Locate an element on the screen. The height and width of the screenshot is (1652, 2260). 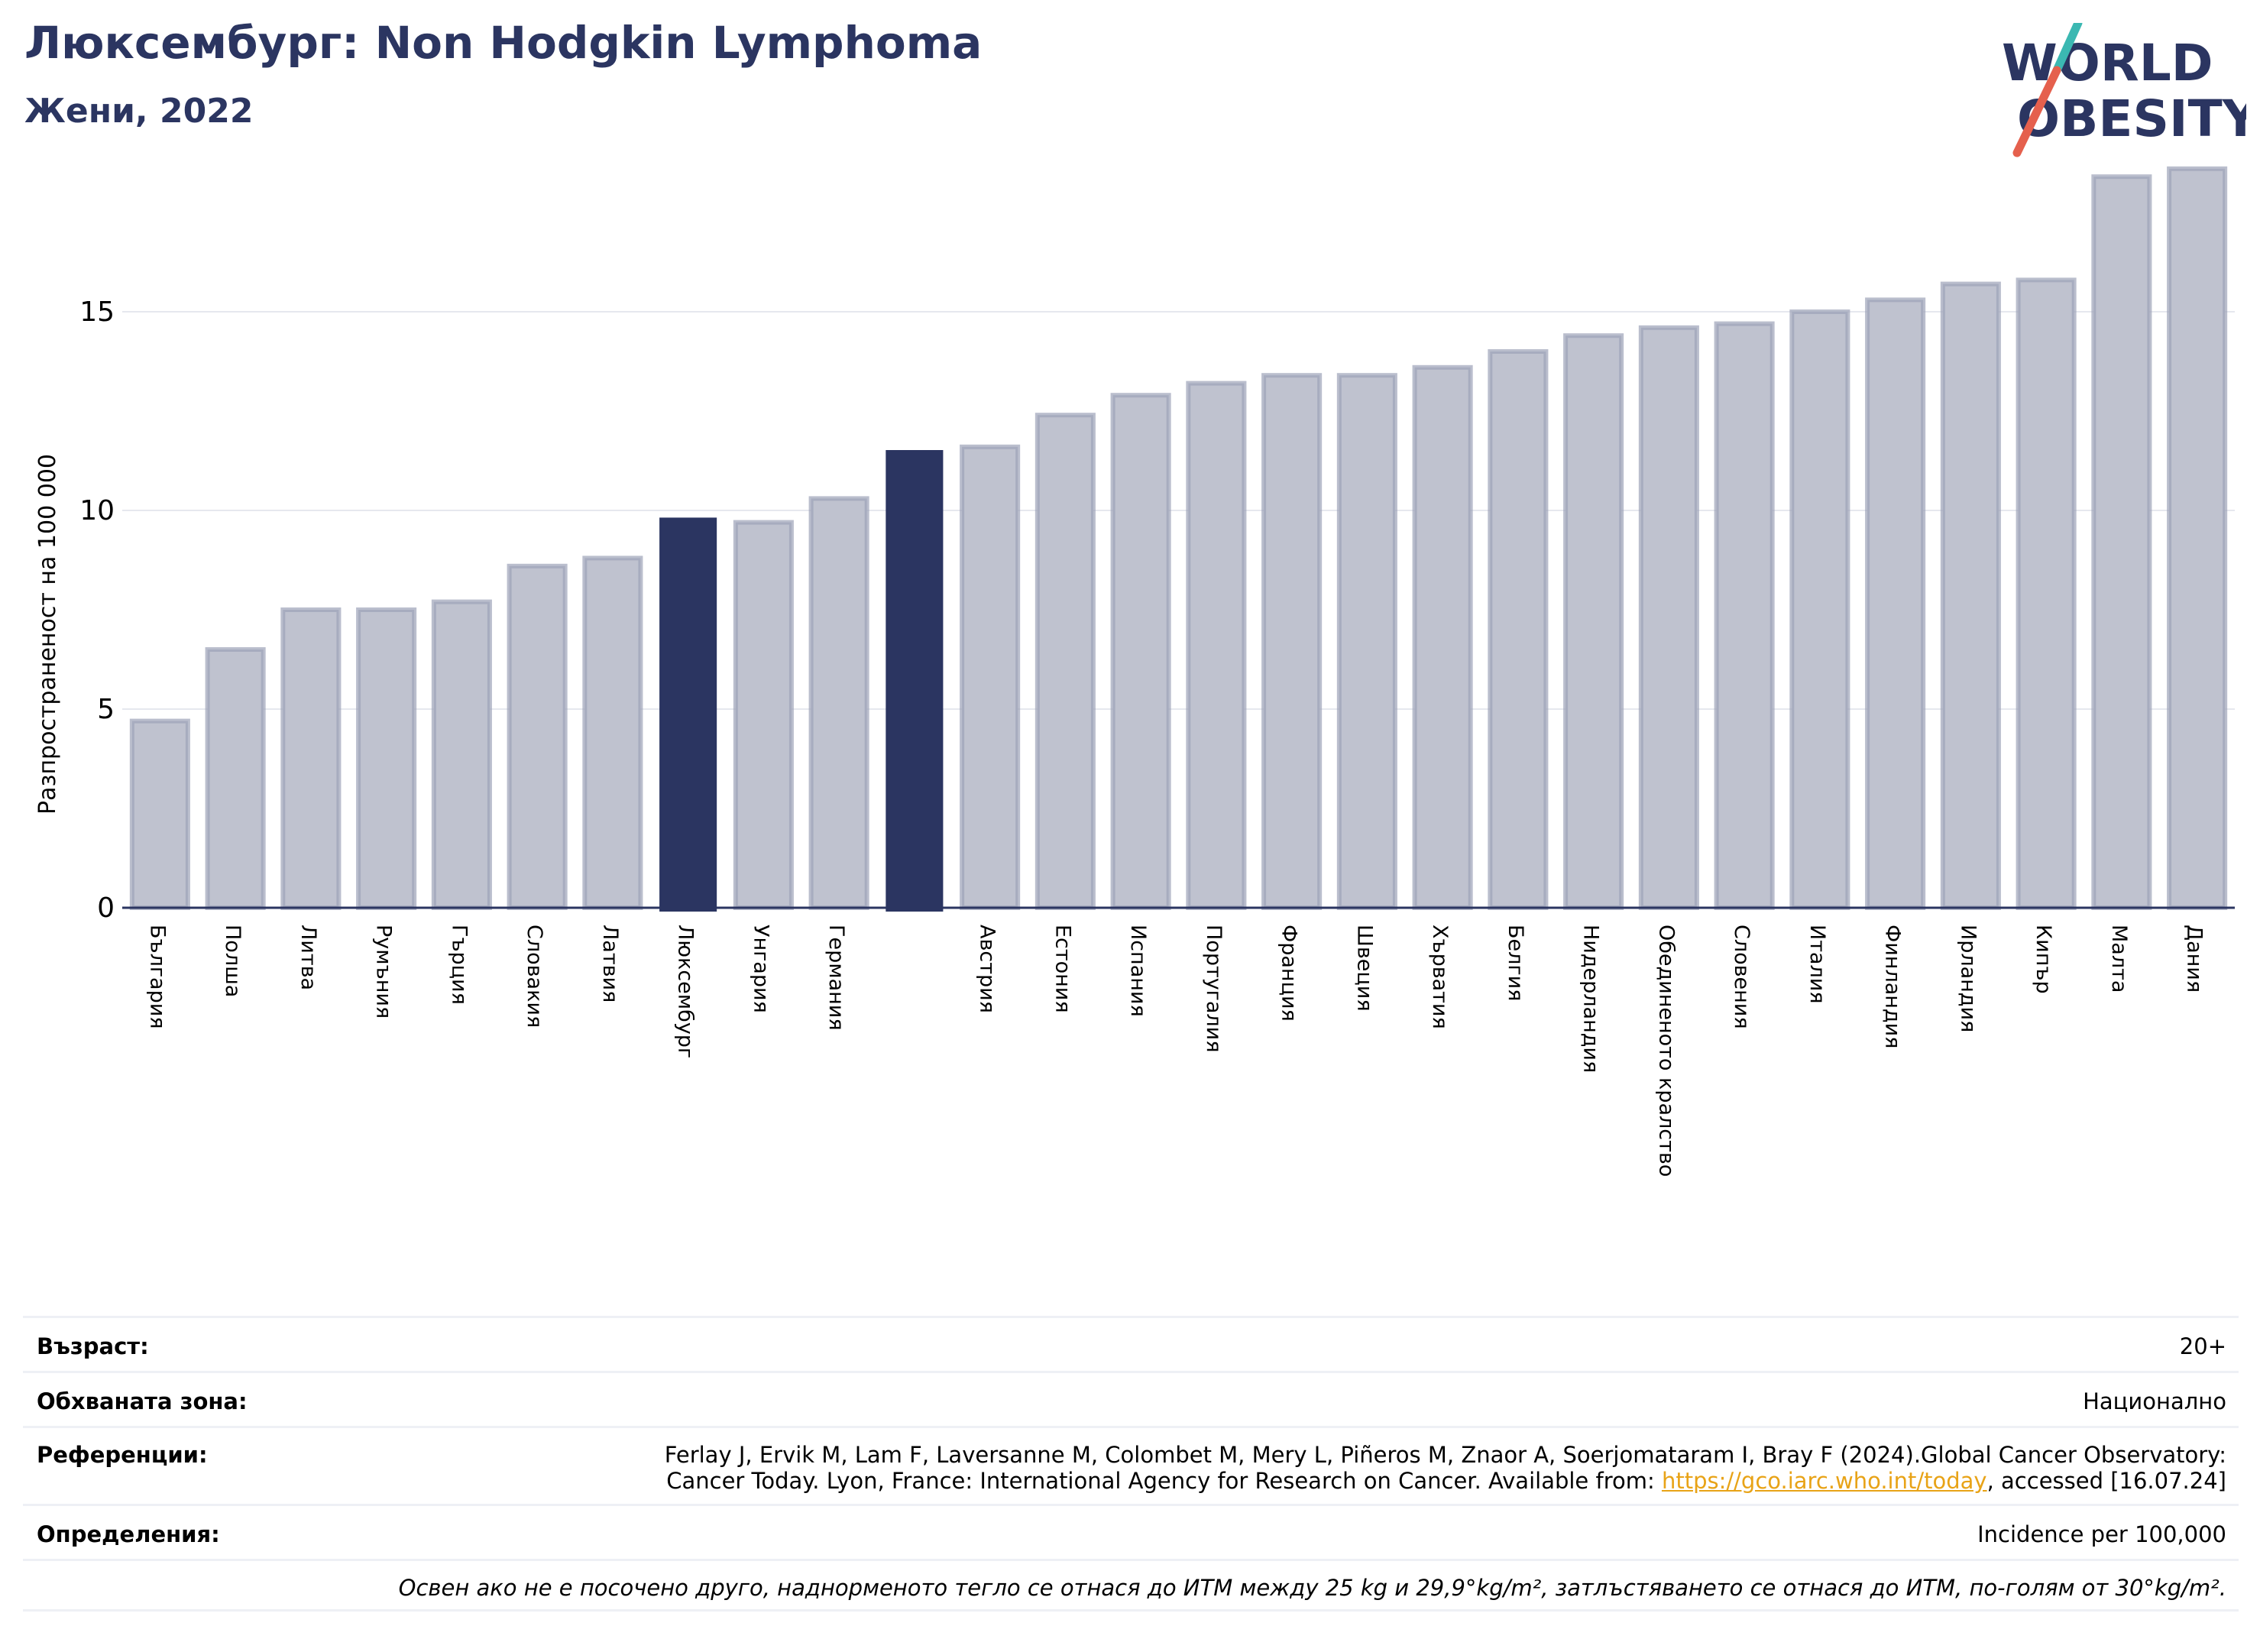
info-row-age: Възраст: 20+ is located at coordinates (1131, 1343).